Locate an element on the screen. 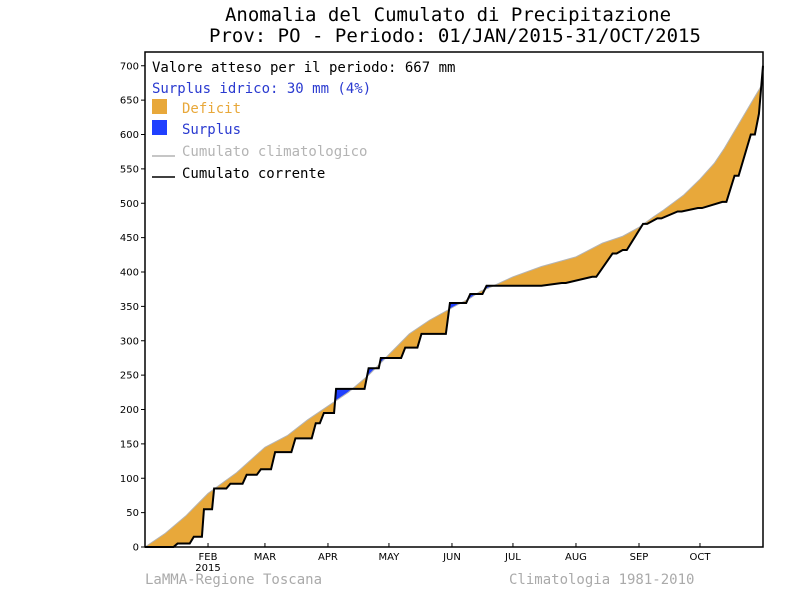 Image resolution: width=800 pixels, height=600 pixels. y-tick-label: 300 is located at coordinates (129, 341).